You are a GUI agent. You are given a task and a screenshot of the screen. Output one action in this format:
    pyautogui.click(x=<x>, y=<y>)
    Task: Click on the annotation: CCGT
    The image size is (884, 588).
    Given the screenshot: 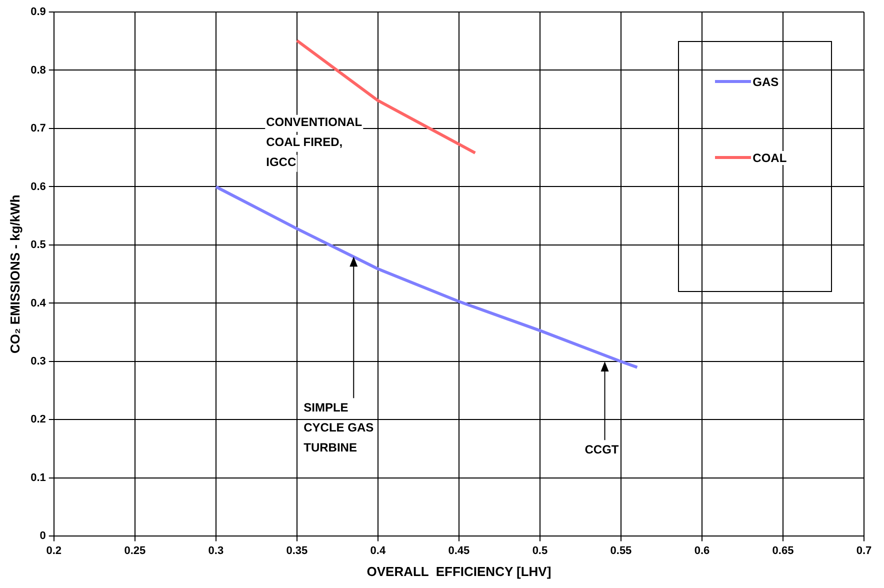 What is the action you would take?
    pyautogui.click(x=602, y=449)
    